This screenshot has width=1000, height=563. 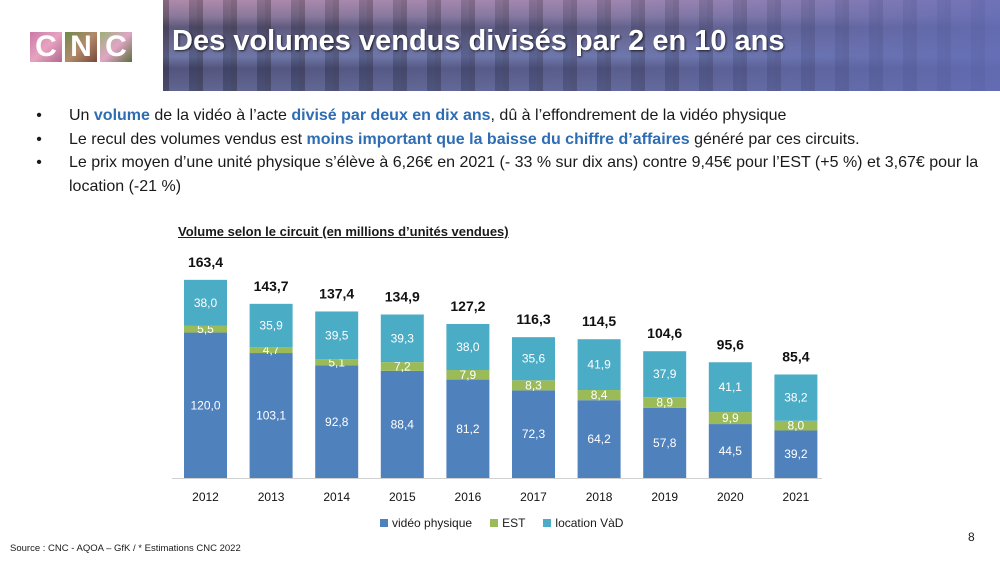 What do you see at coordinates (533, 497) in the screenshot?
I see `x-tick-label: 2017` at bounding box center [533, 497].